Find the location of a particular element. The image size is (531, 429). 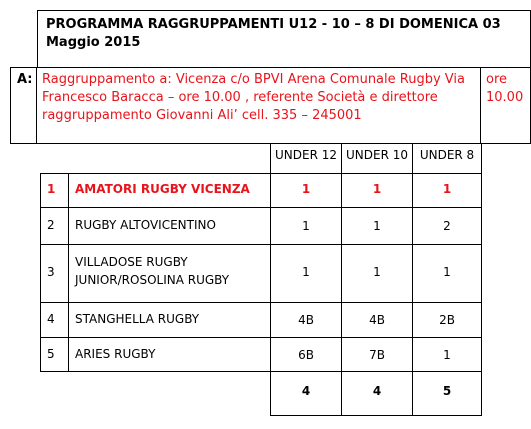

row-1-u12: 1 is located at coordinates (306, 189).